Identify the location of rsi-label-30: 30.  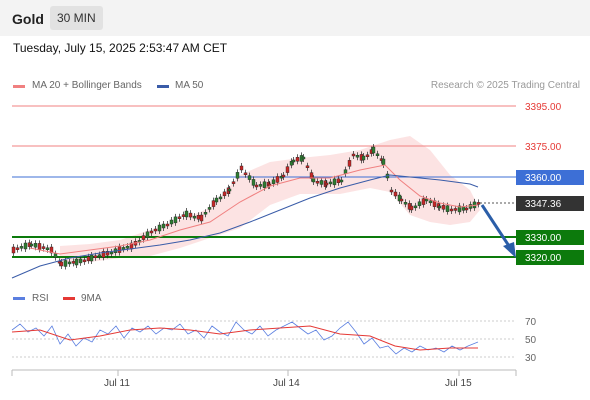
(531, 358).